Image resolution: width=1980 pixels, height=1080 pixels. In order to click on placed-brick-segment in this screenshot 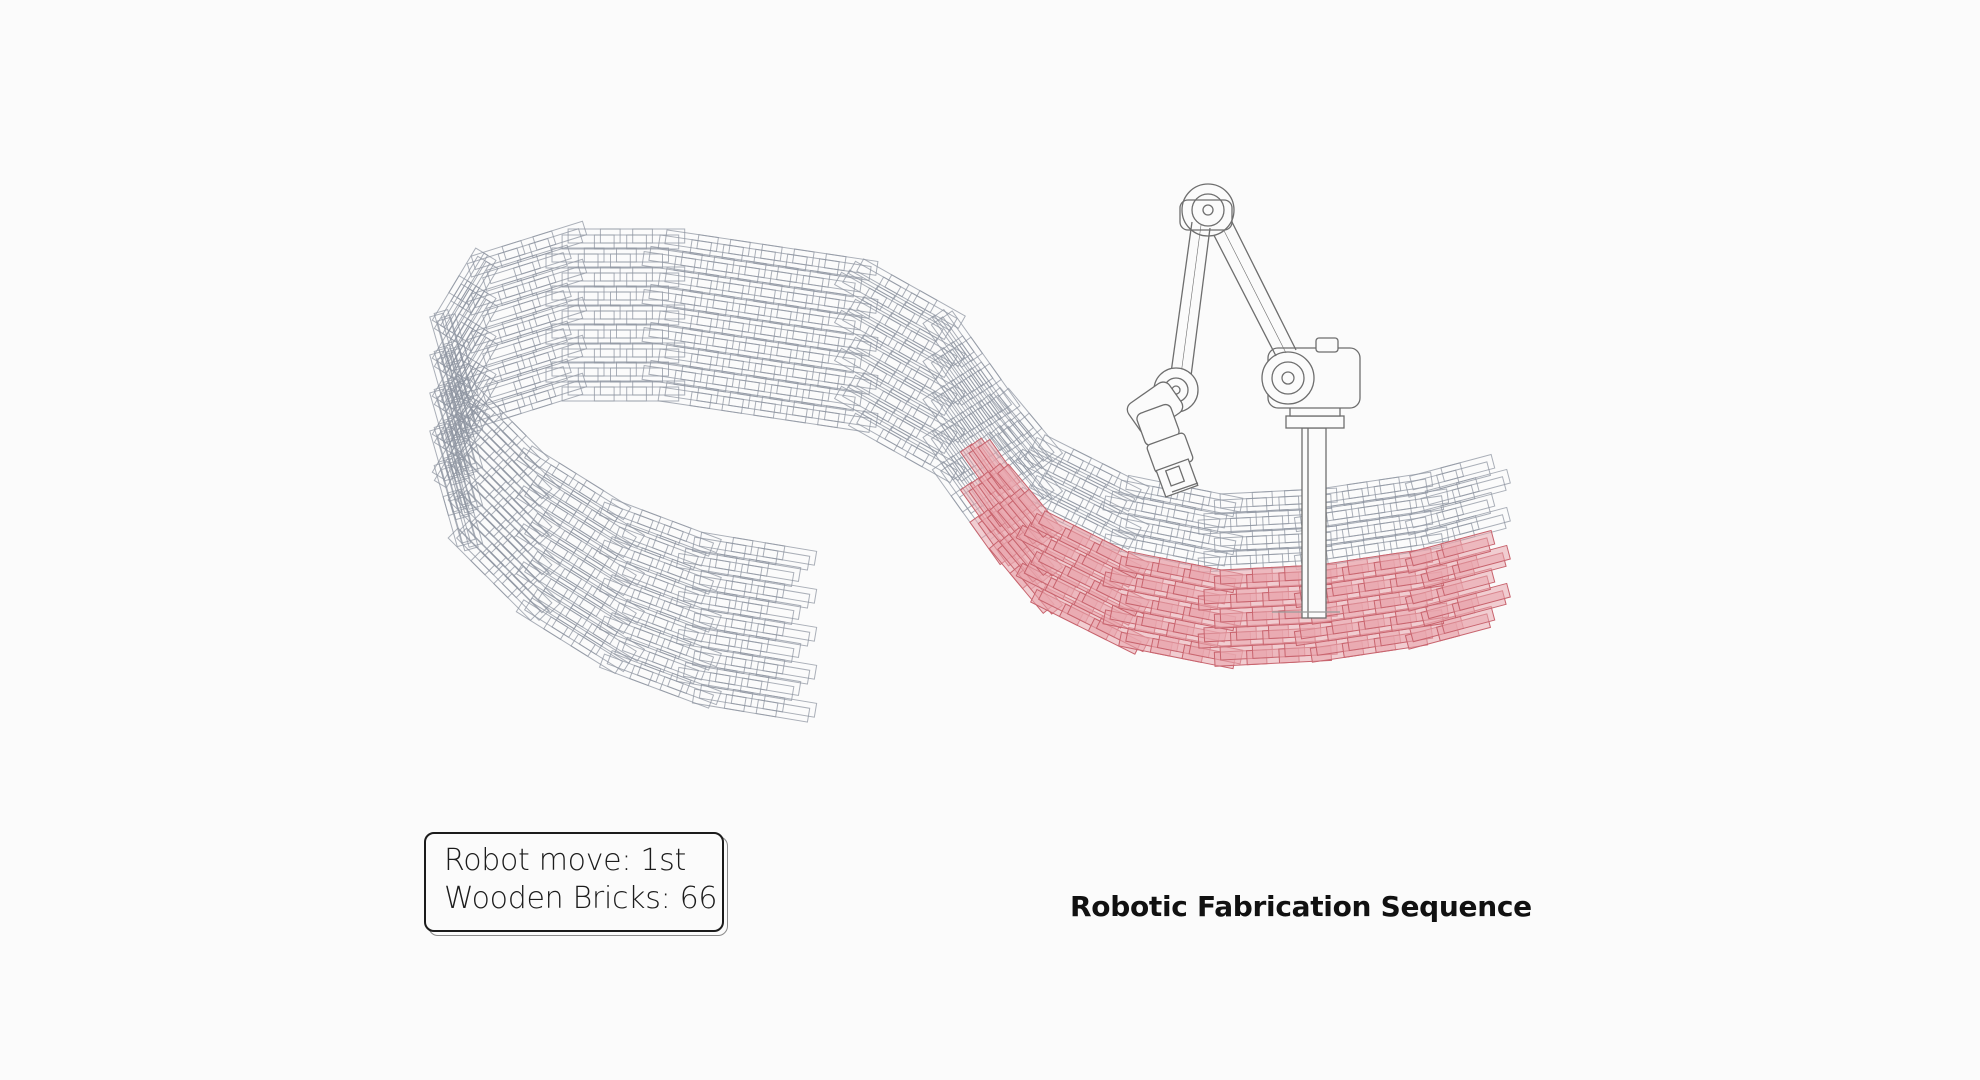, I will do `click(1235, 553)`.